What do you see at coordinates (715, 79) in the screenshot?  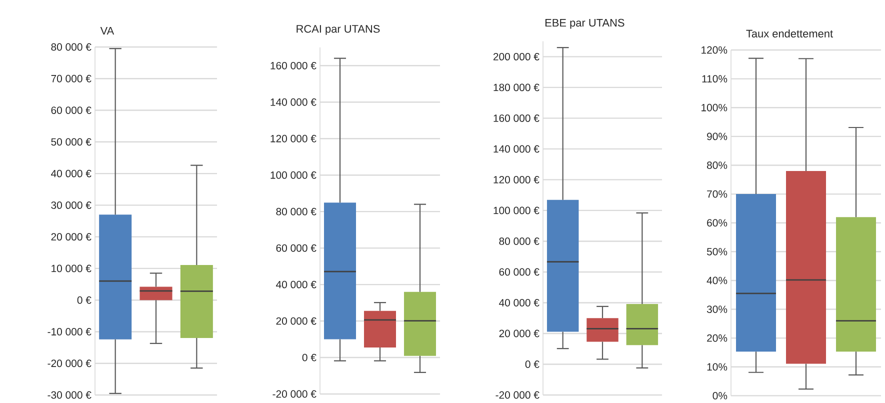 I see `y-tick-label: 110%` at bounding box center [715, 79].